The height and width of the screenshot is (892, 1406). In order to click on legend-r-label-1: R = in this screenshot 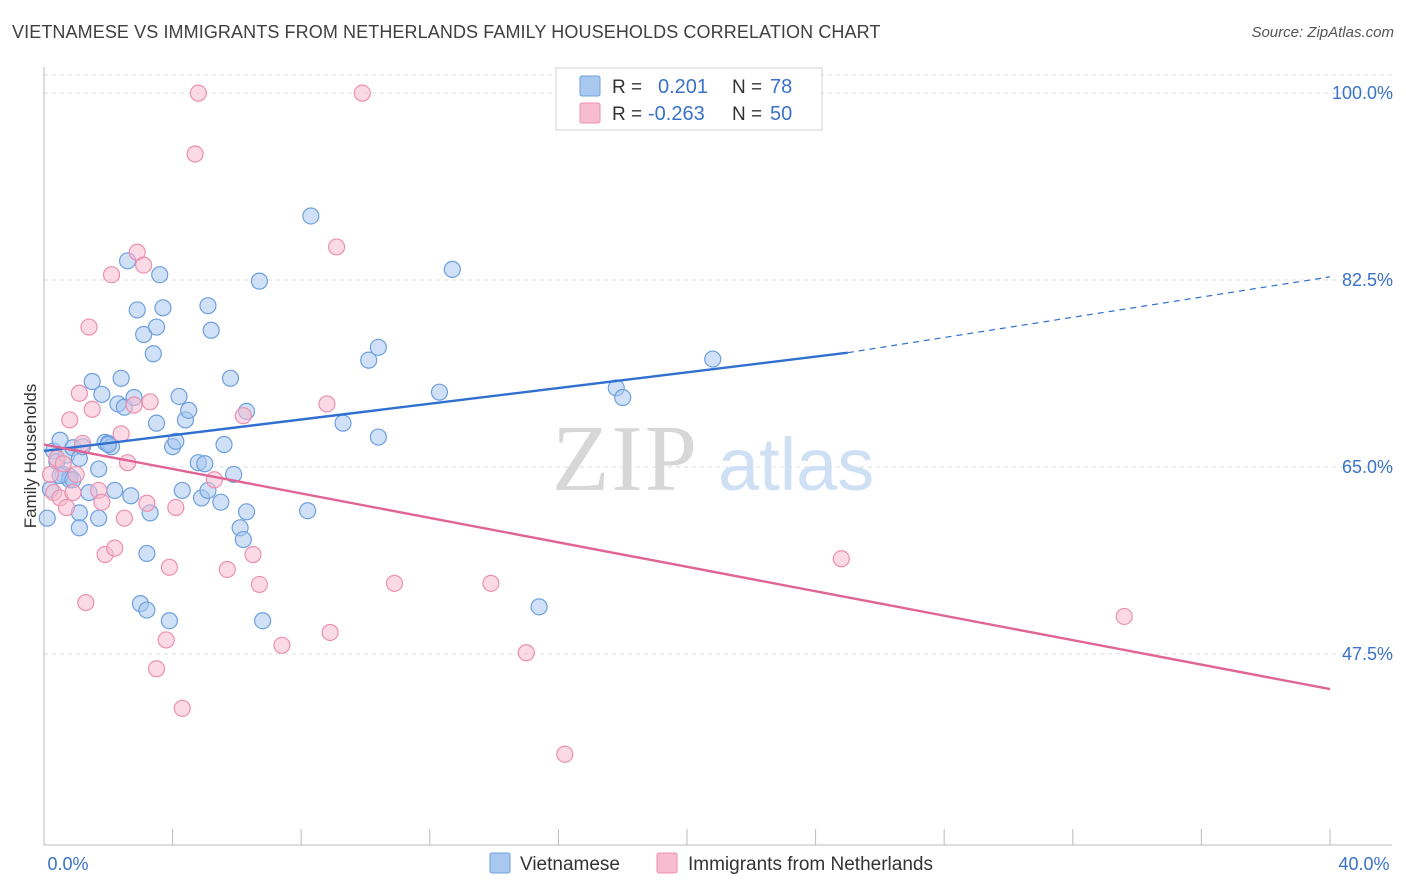, I will do `click(627, 114)`.